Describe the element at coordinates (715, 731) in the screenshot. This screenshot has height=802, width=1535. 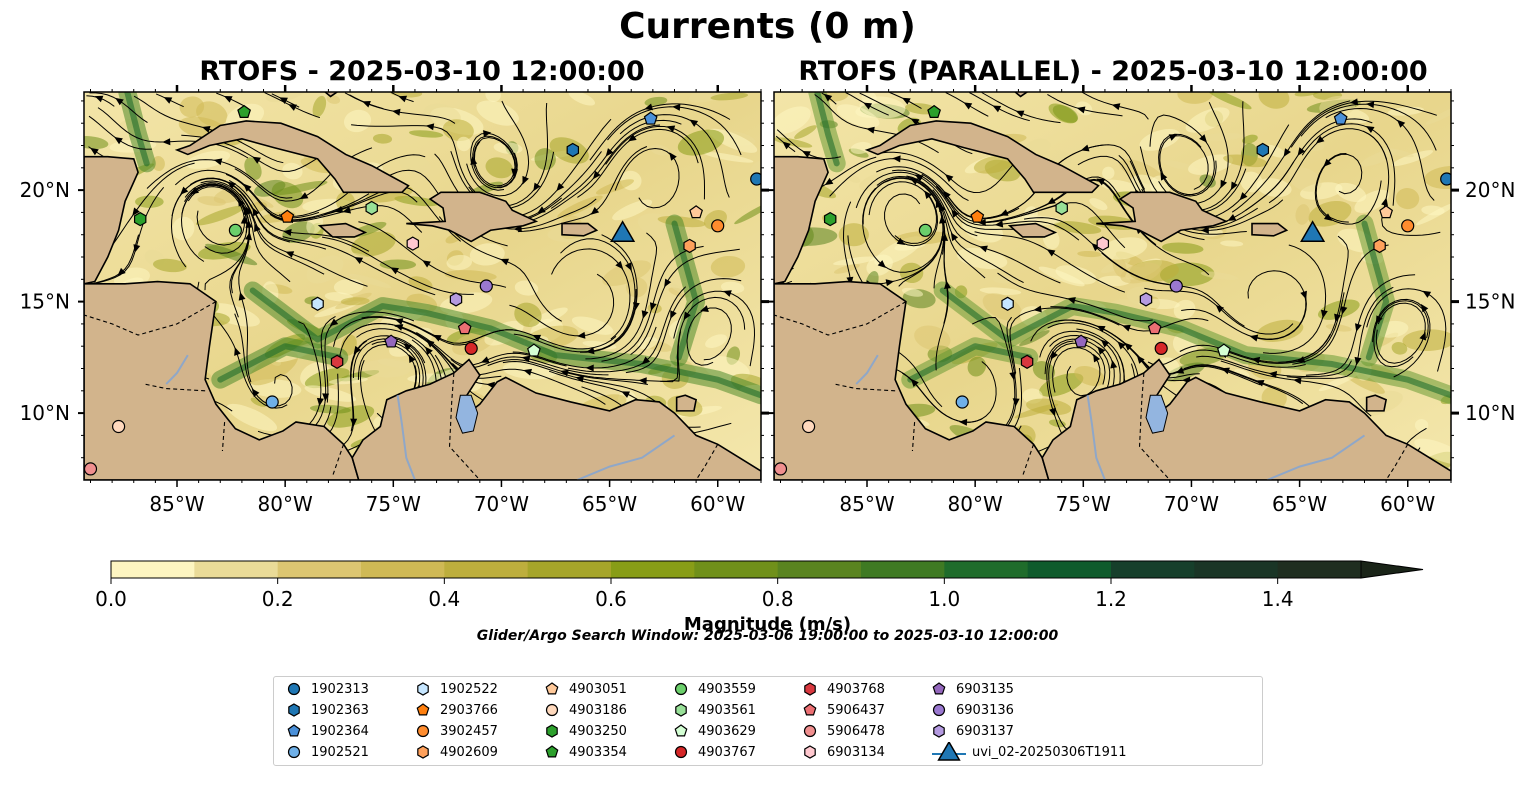
I see `legend-item: 4903629` at that location.